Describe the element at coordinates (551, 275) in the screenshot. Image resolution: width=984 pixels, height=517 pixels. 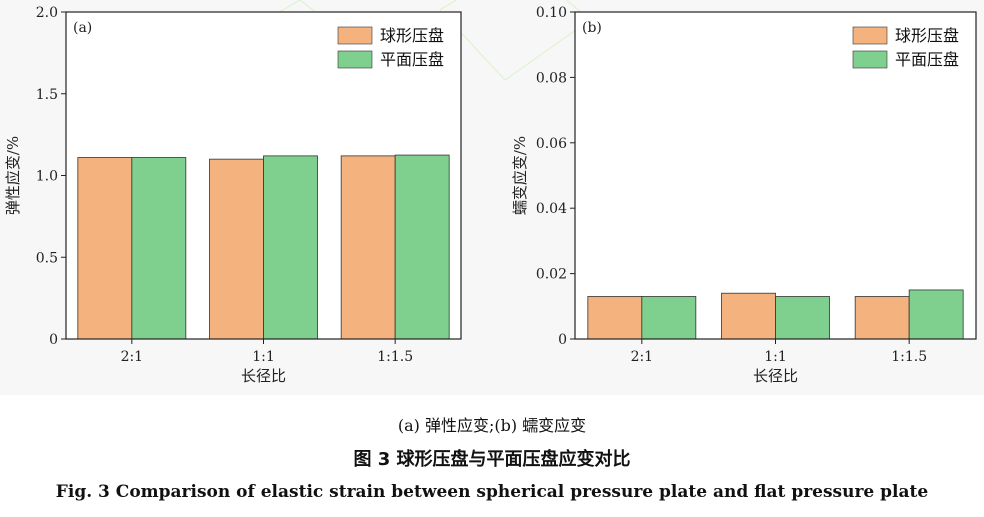
I see `y-tick-label: 0.02` at that location.